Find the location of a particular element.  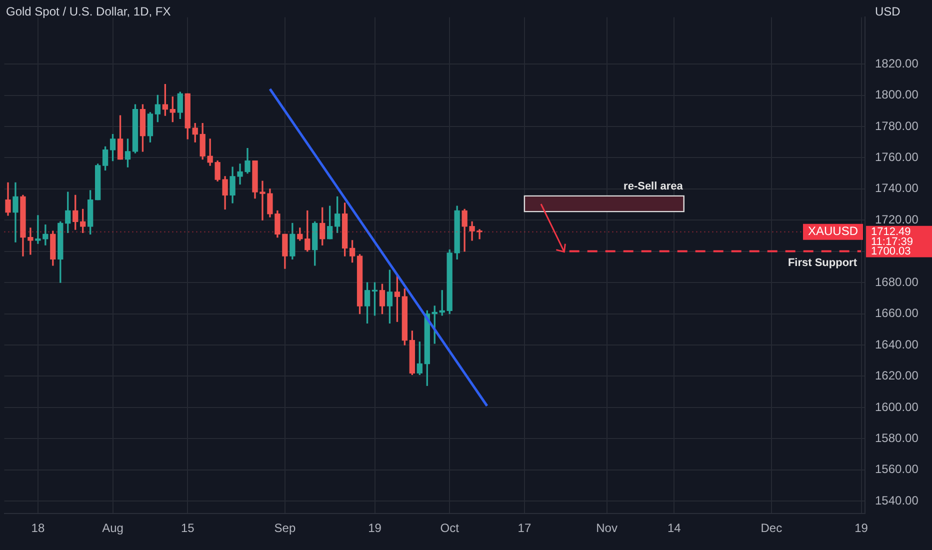

y-tick-label: 1780.00 is located at coordinates (897, 125).